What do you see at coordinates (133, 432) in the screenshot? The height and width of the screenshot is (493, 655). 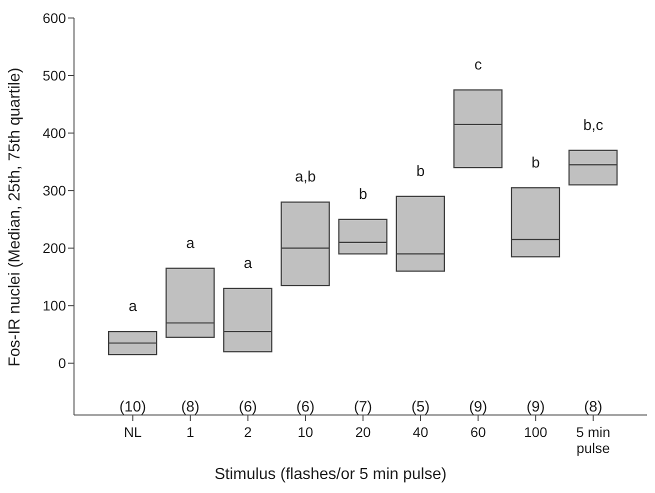 I see `x-tick-label: NL` at bounding box center [133, 432].